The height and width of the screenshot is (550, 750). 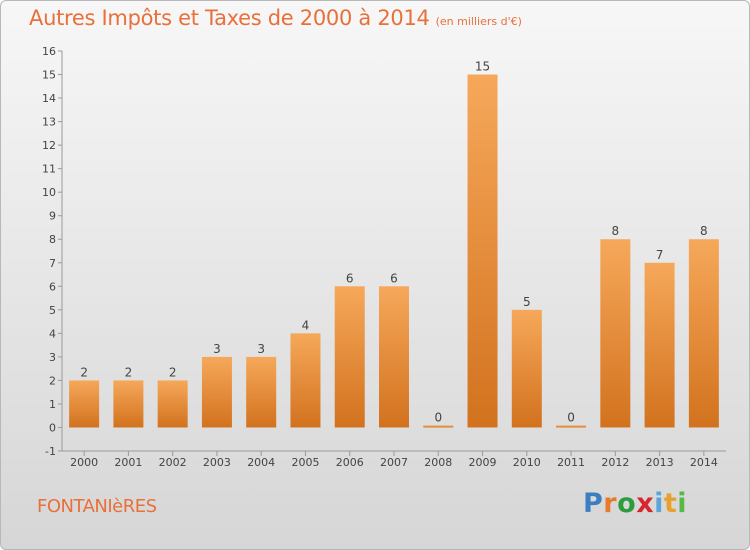 What do you see at coordinates (49, 192) in the screenshot?
I see `y-tick-label: 10` at bounding box center [49, 192].